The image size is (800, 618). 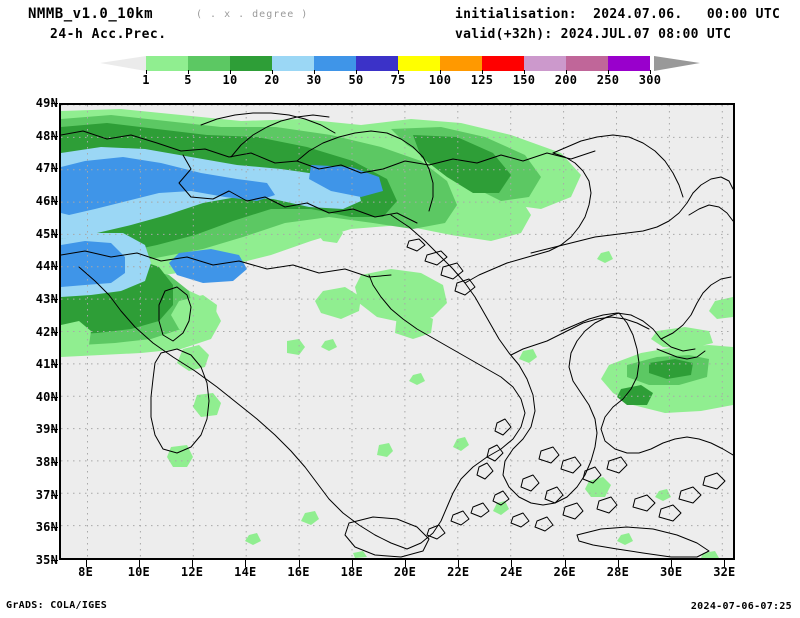 What do you see at coordinates (46, 560) in the screenshot?
I see `latitude-label: 35N` at bounding box center [46, 560].